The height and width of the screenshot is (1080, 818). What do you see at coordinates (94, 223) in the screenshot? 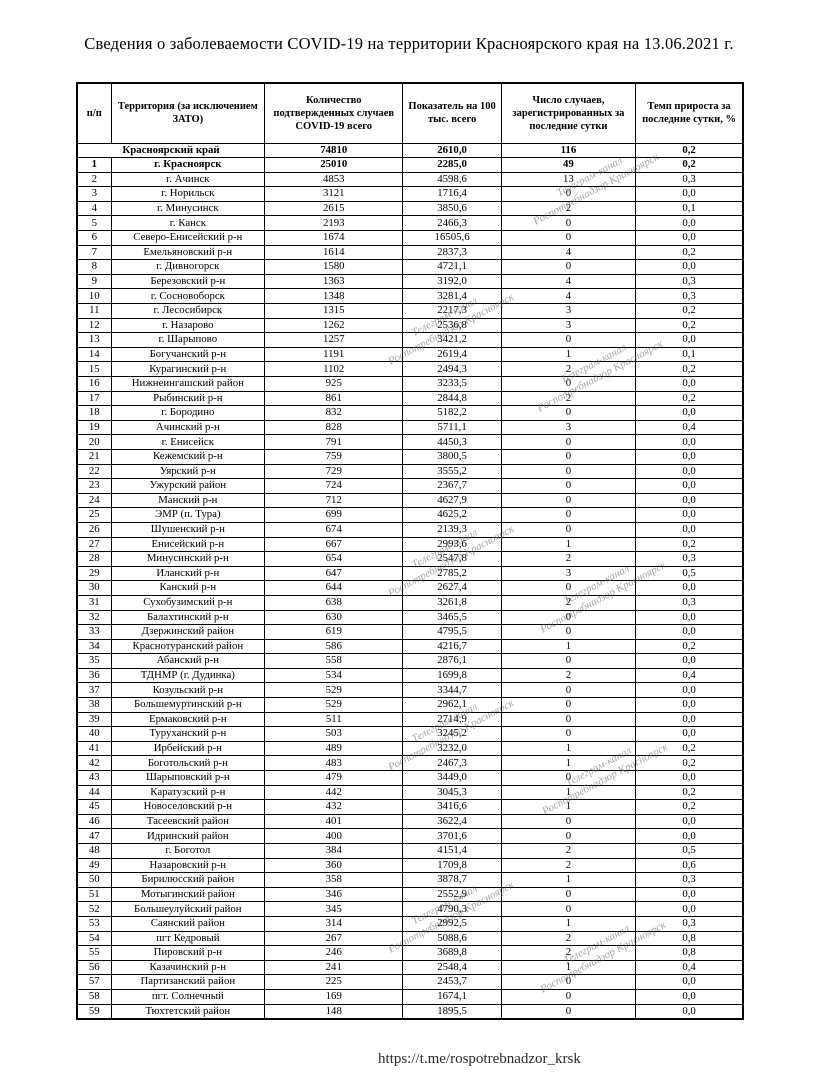
I see `row-number-cell: 5` at bounding box center [94, 223].